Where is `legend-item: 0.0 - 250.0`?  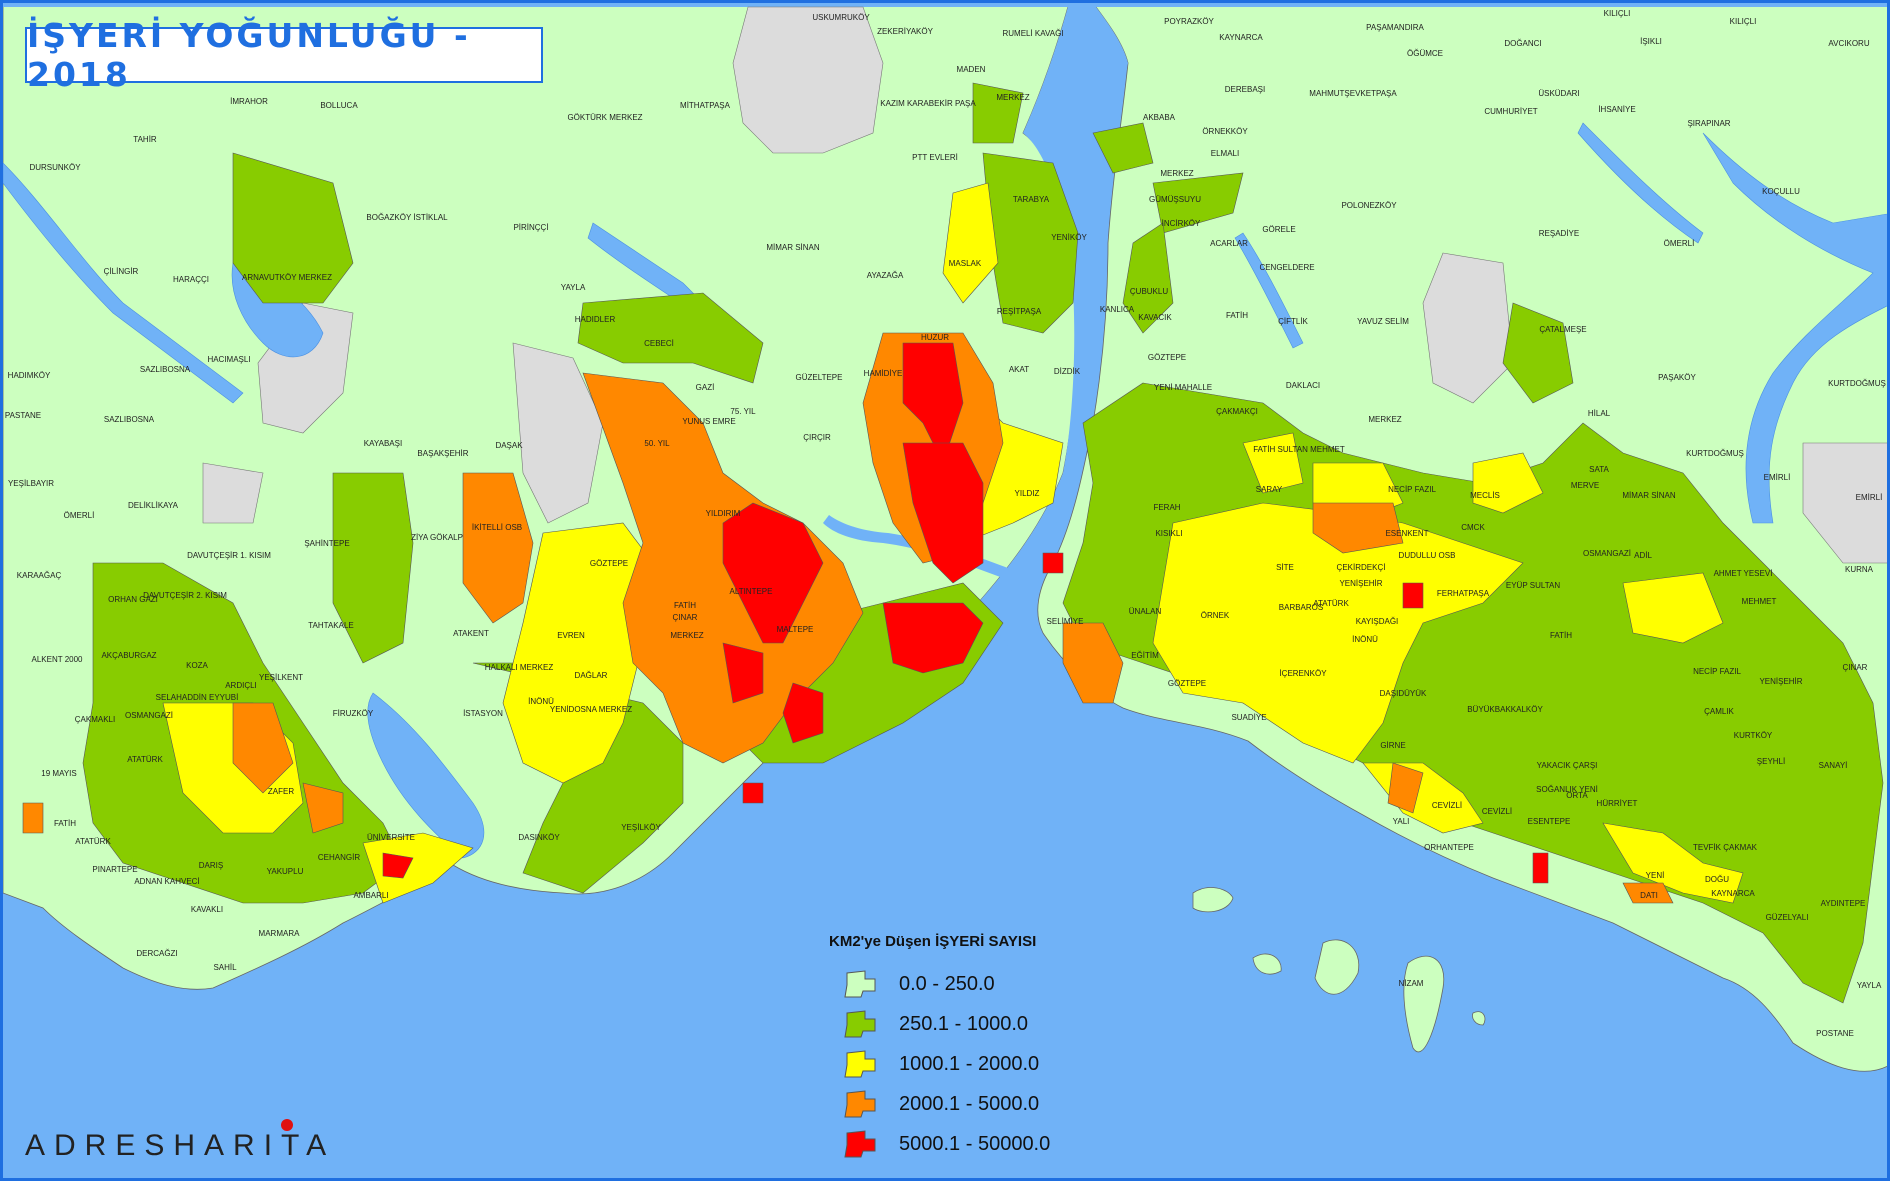 legend-item: 0.0 - 250.0 is located at coordinates (979, 984).